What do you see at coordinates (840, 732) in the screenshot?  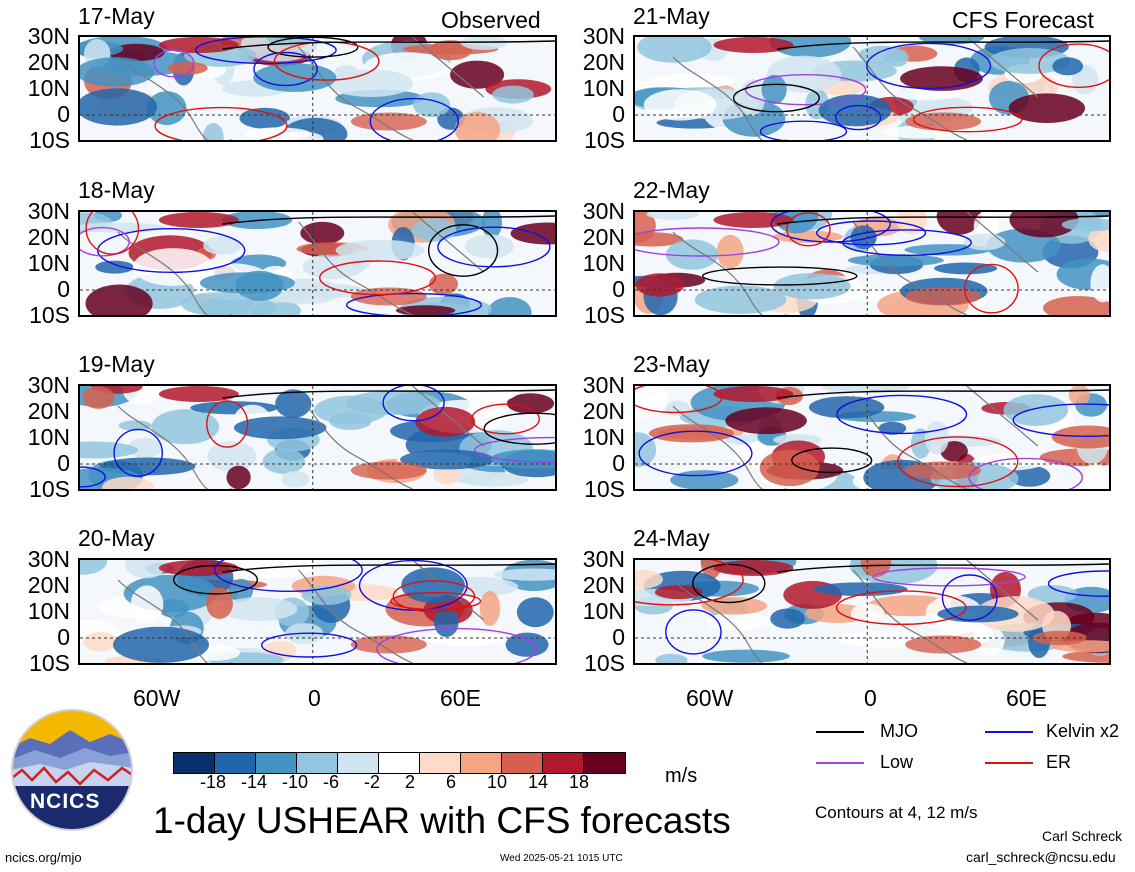 I see `legend-line-mjo` at bounding box center [840, 732].